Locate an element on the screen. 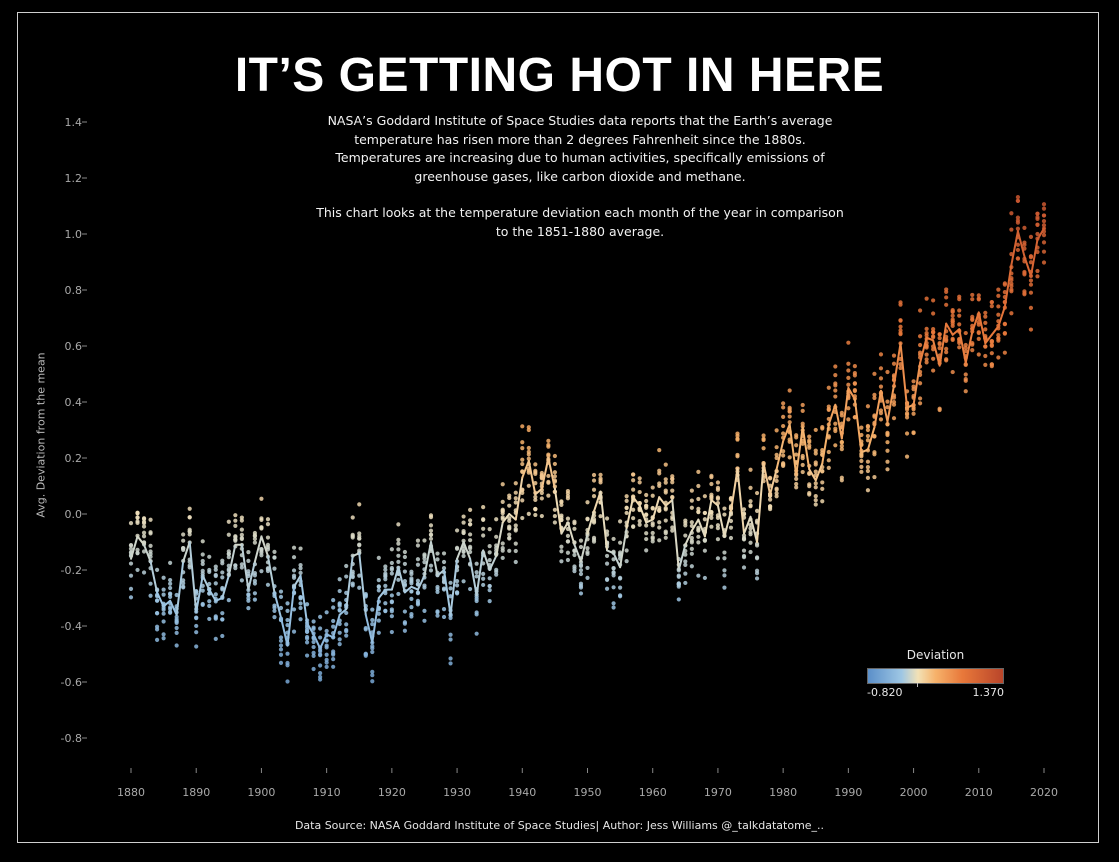 The width and height of the screenshot is (1119, 862). y-tick-label: 1.0 is located at coordinates (74, 234).